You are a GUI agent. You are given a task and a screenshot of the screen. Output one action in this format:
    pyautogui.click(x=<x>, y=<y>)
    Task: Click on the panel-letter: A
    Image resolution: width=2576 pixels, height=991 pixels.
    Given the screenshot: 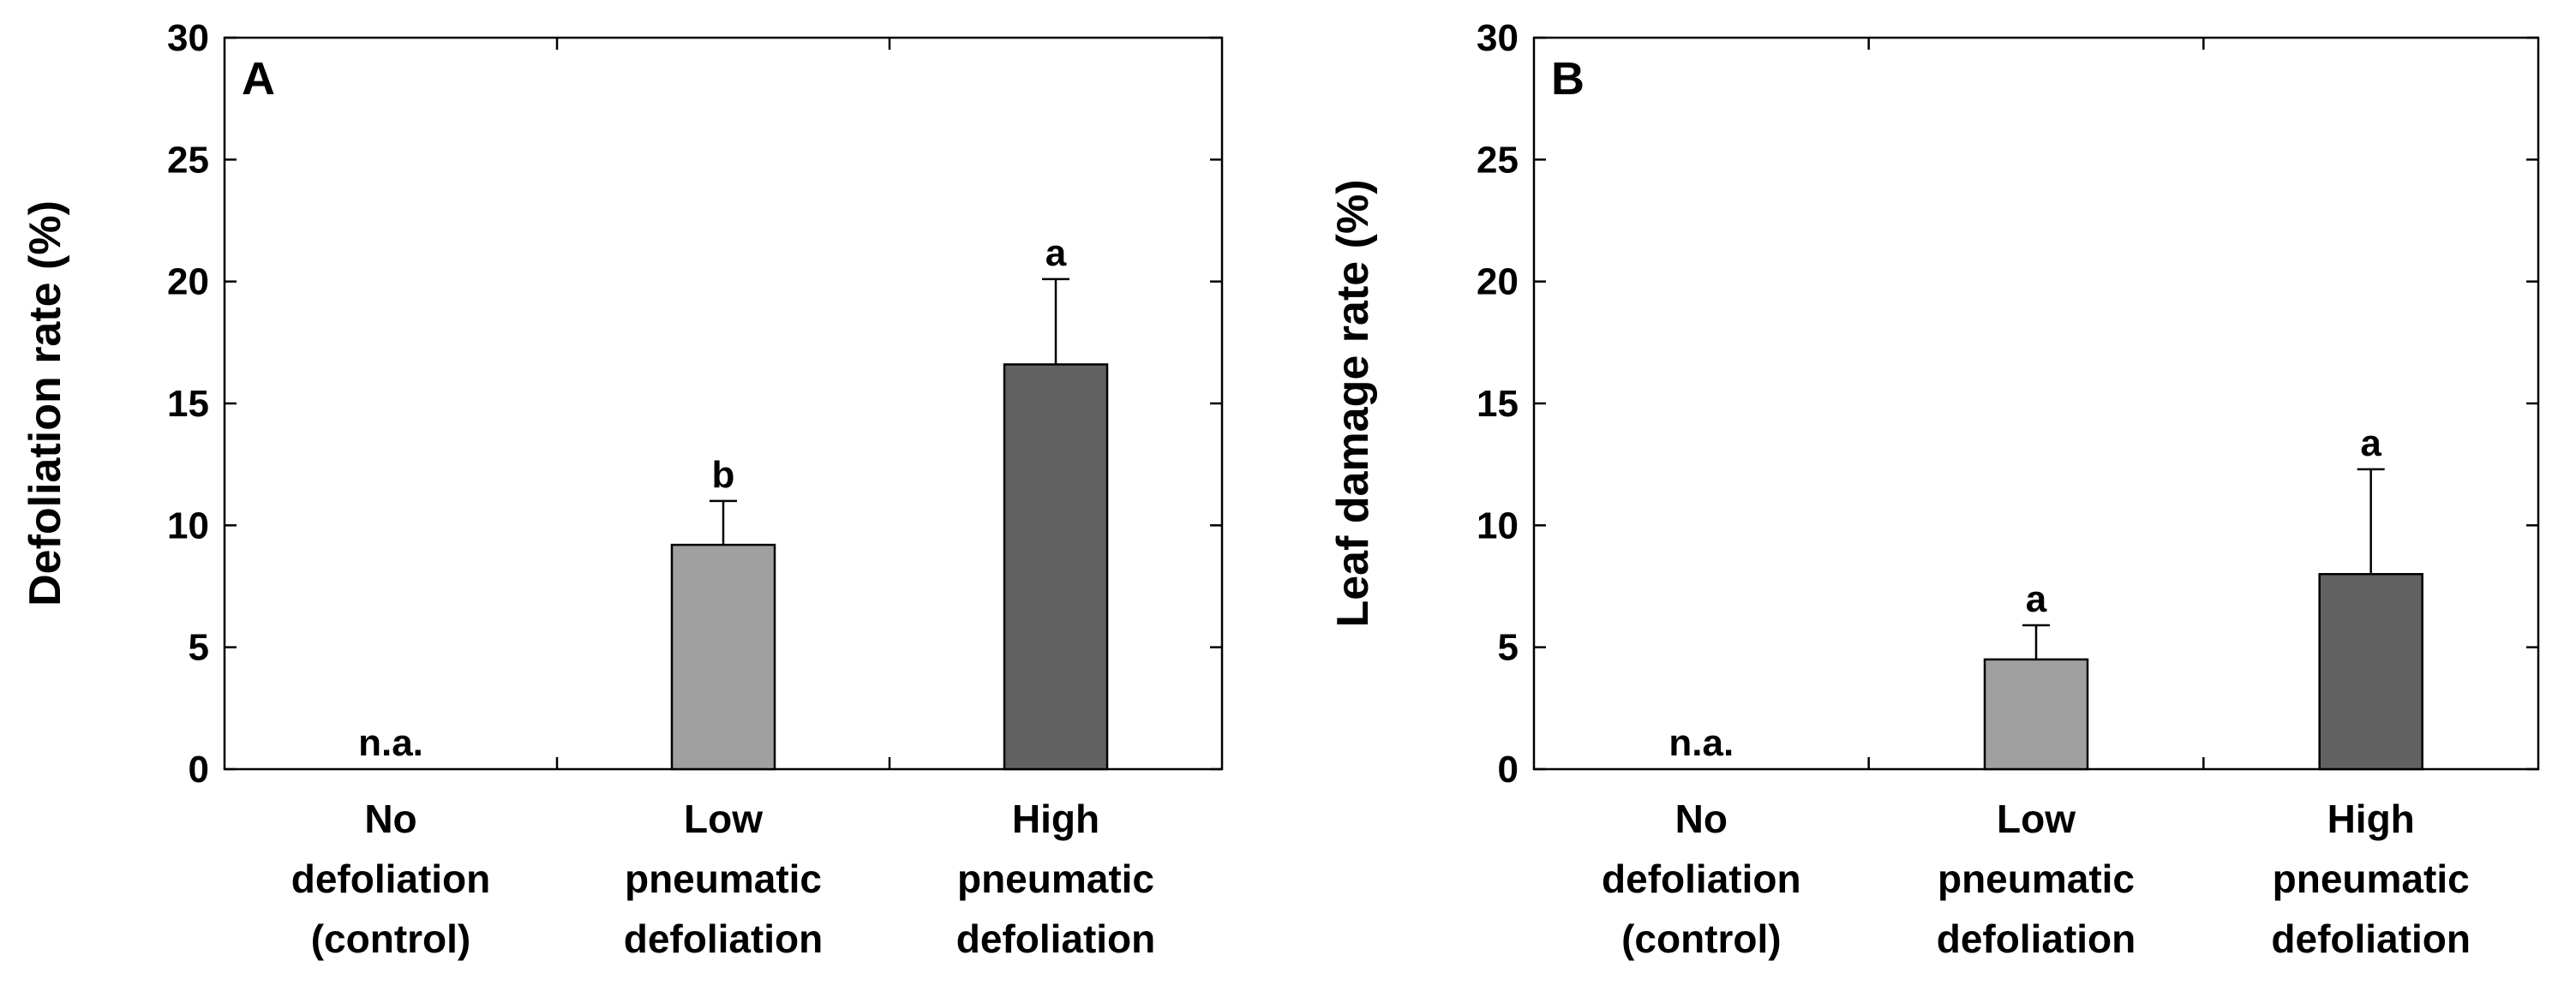 What is the action you would take?
    pyautogui.click(x=258, y=78)
    